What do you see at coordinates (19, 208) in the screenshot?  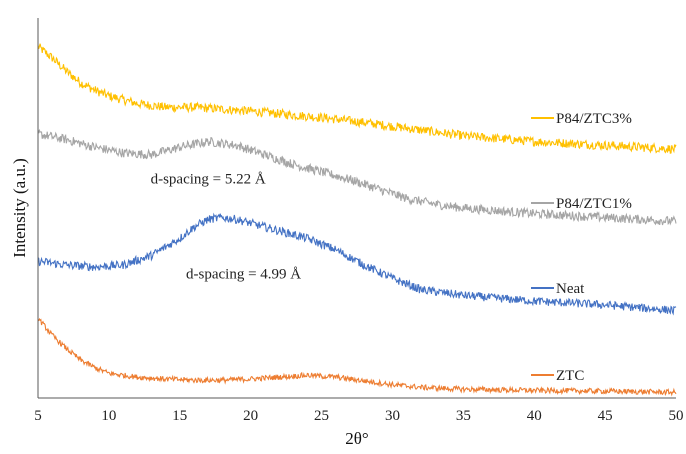 I see `y-axis-title: Intensity (a.u.)` at bounding box center [19, 208].